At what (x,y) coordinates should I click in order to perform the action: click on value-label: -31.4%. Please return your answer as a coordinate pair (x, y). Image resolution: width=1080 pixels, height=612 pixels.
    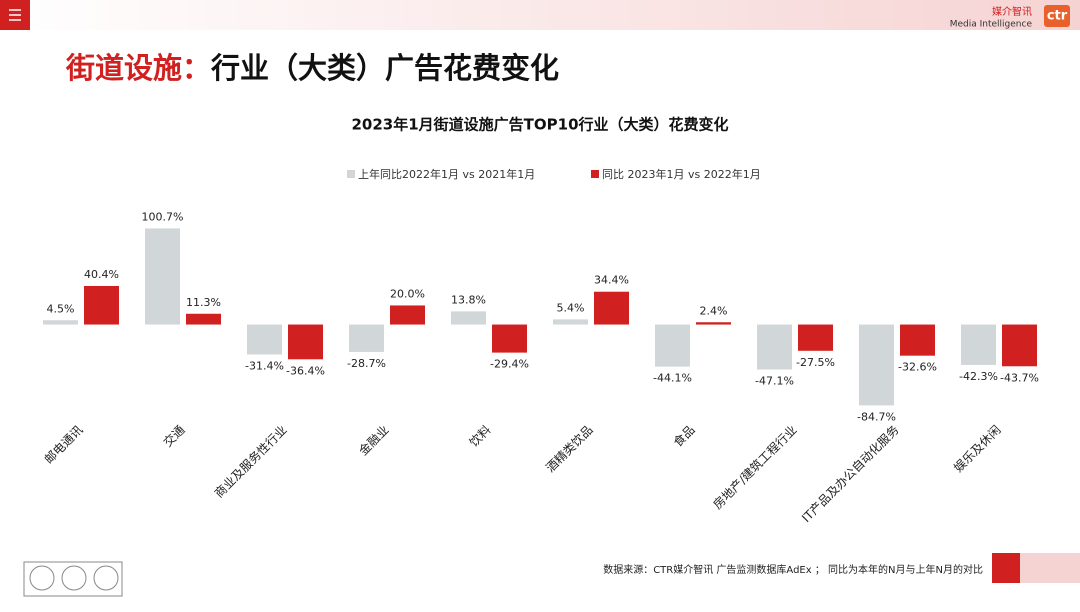
    Looking at the image, I should click on (264, 366).